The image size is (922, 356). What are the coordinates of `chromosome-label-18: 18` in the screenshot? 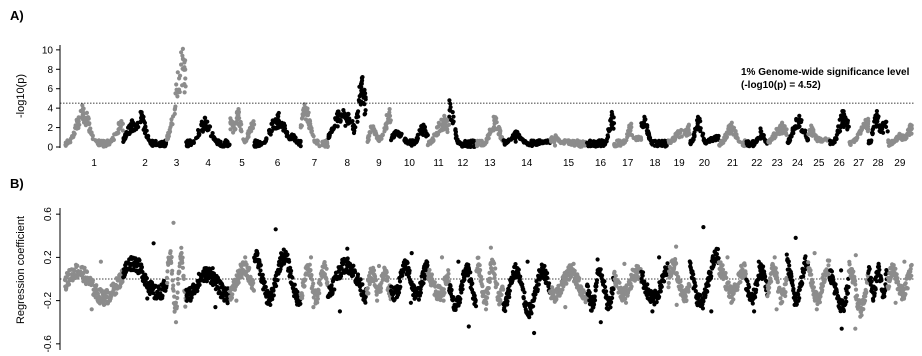 It's located at (655, 163).